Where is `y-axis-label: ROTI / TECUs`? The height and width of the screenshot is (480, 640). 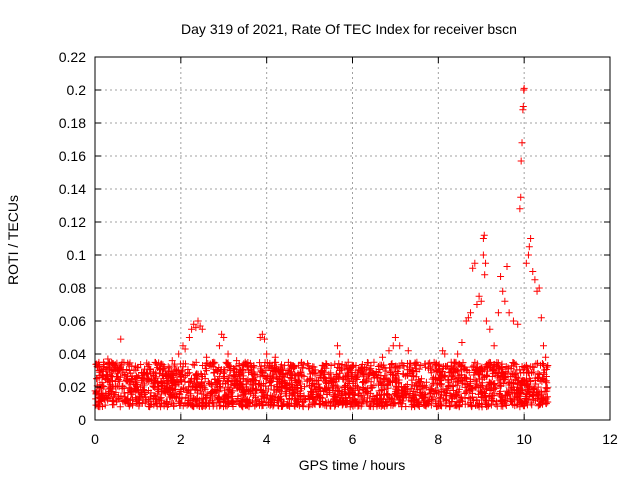
y-axis-label: ROTI / TECUs is located at coordinates (13, 240).